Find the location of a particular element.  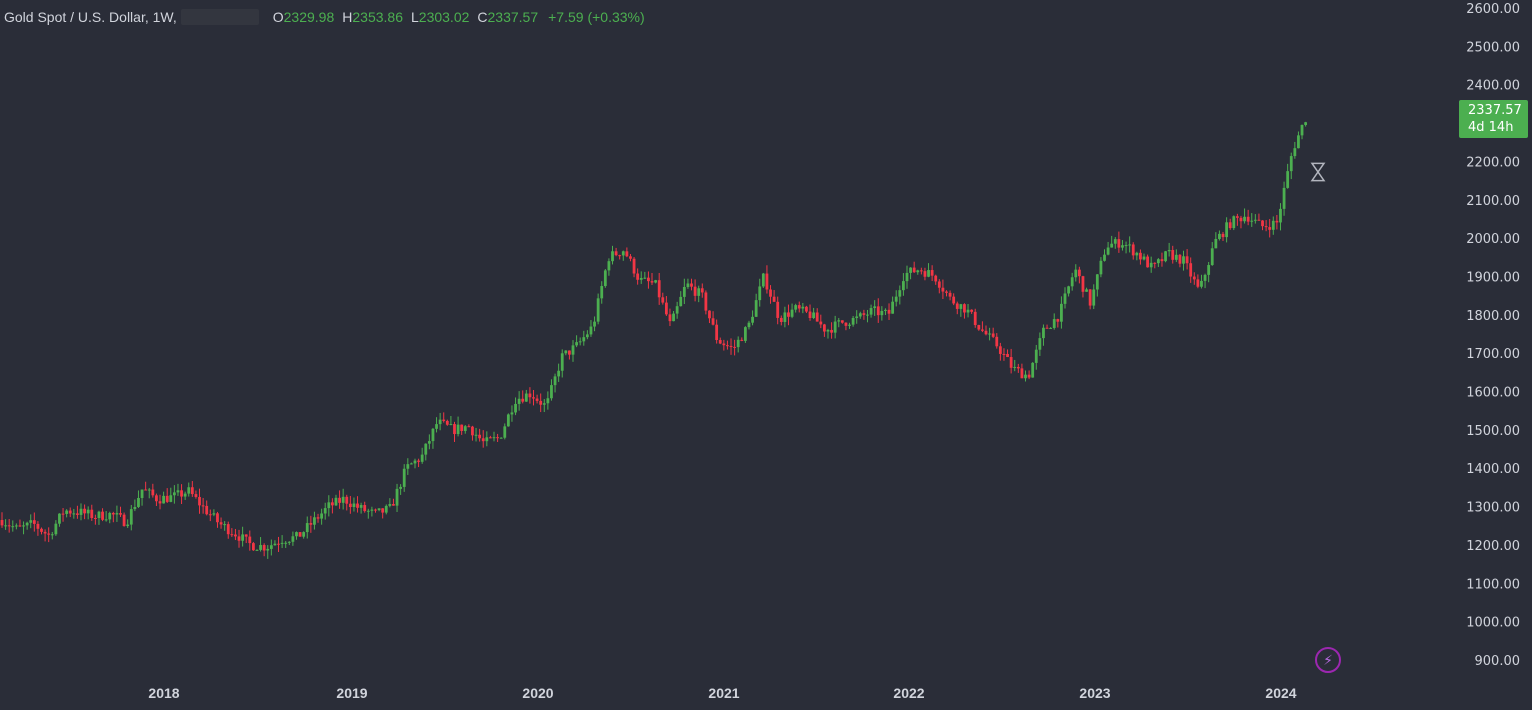

y-tick-label: 2400.00 is located at coordinates (1493, 86).